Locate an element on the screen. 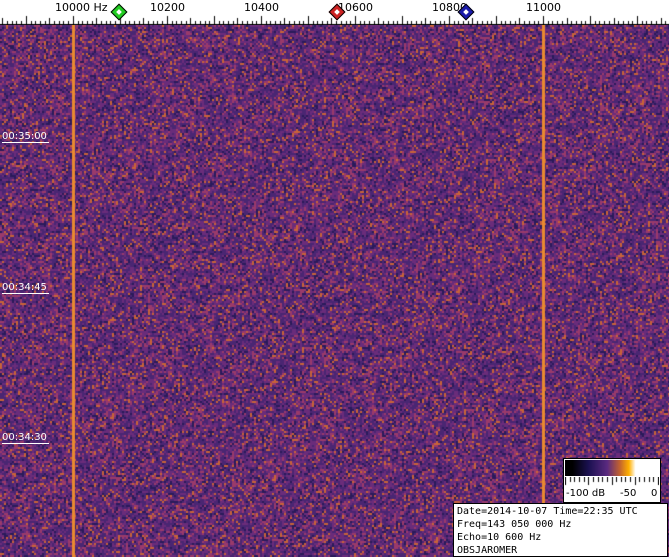  frequency-axis: 10000 Hz 10200 10400 10600 10800 11000 is located at coordinates (334, 12).